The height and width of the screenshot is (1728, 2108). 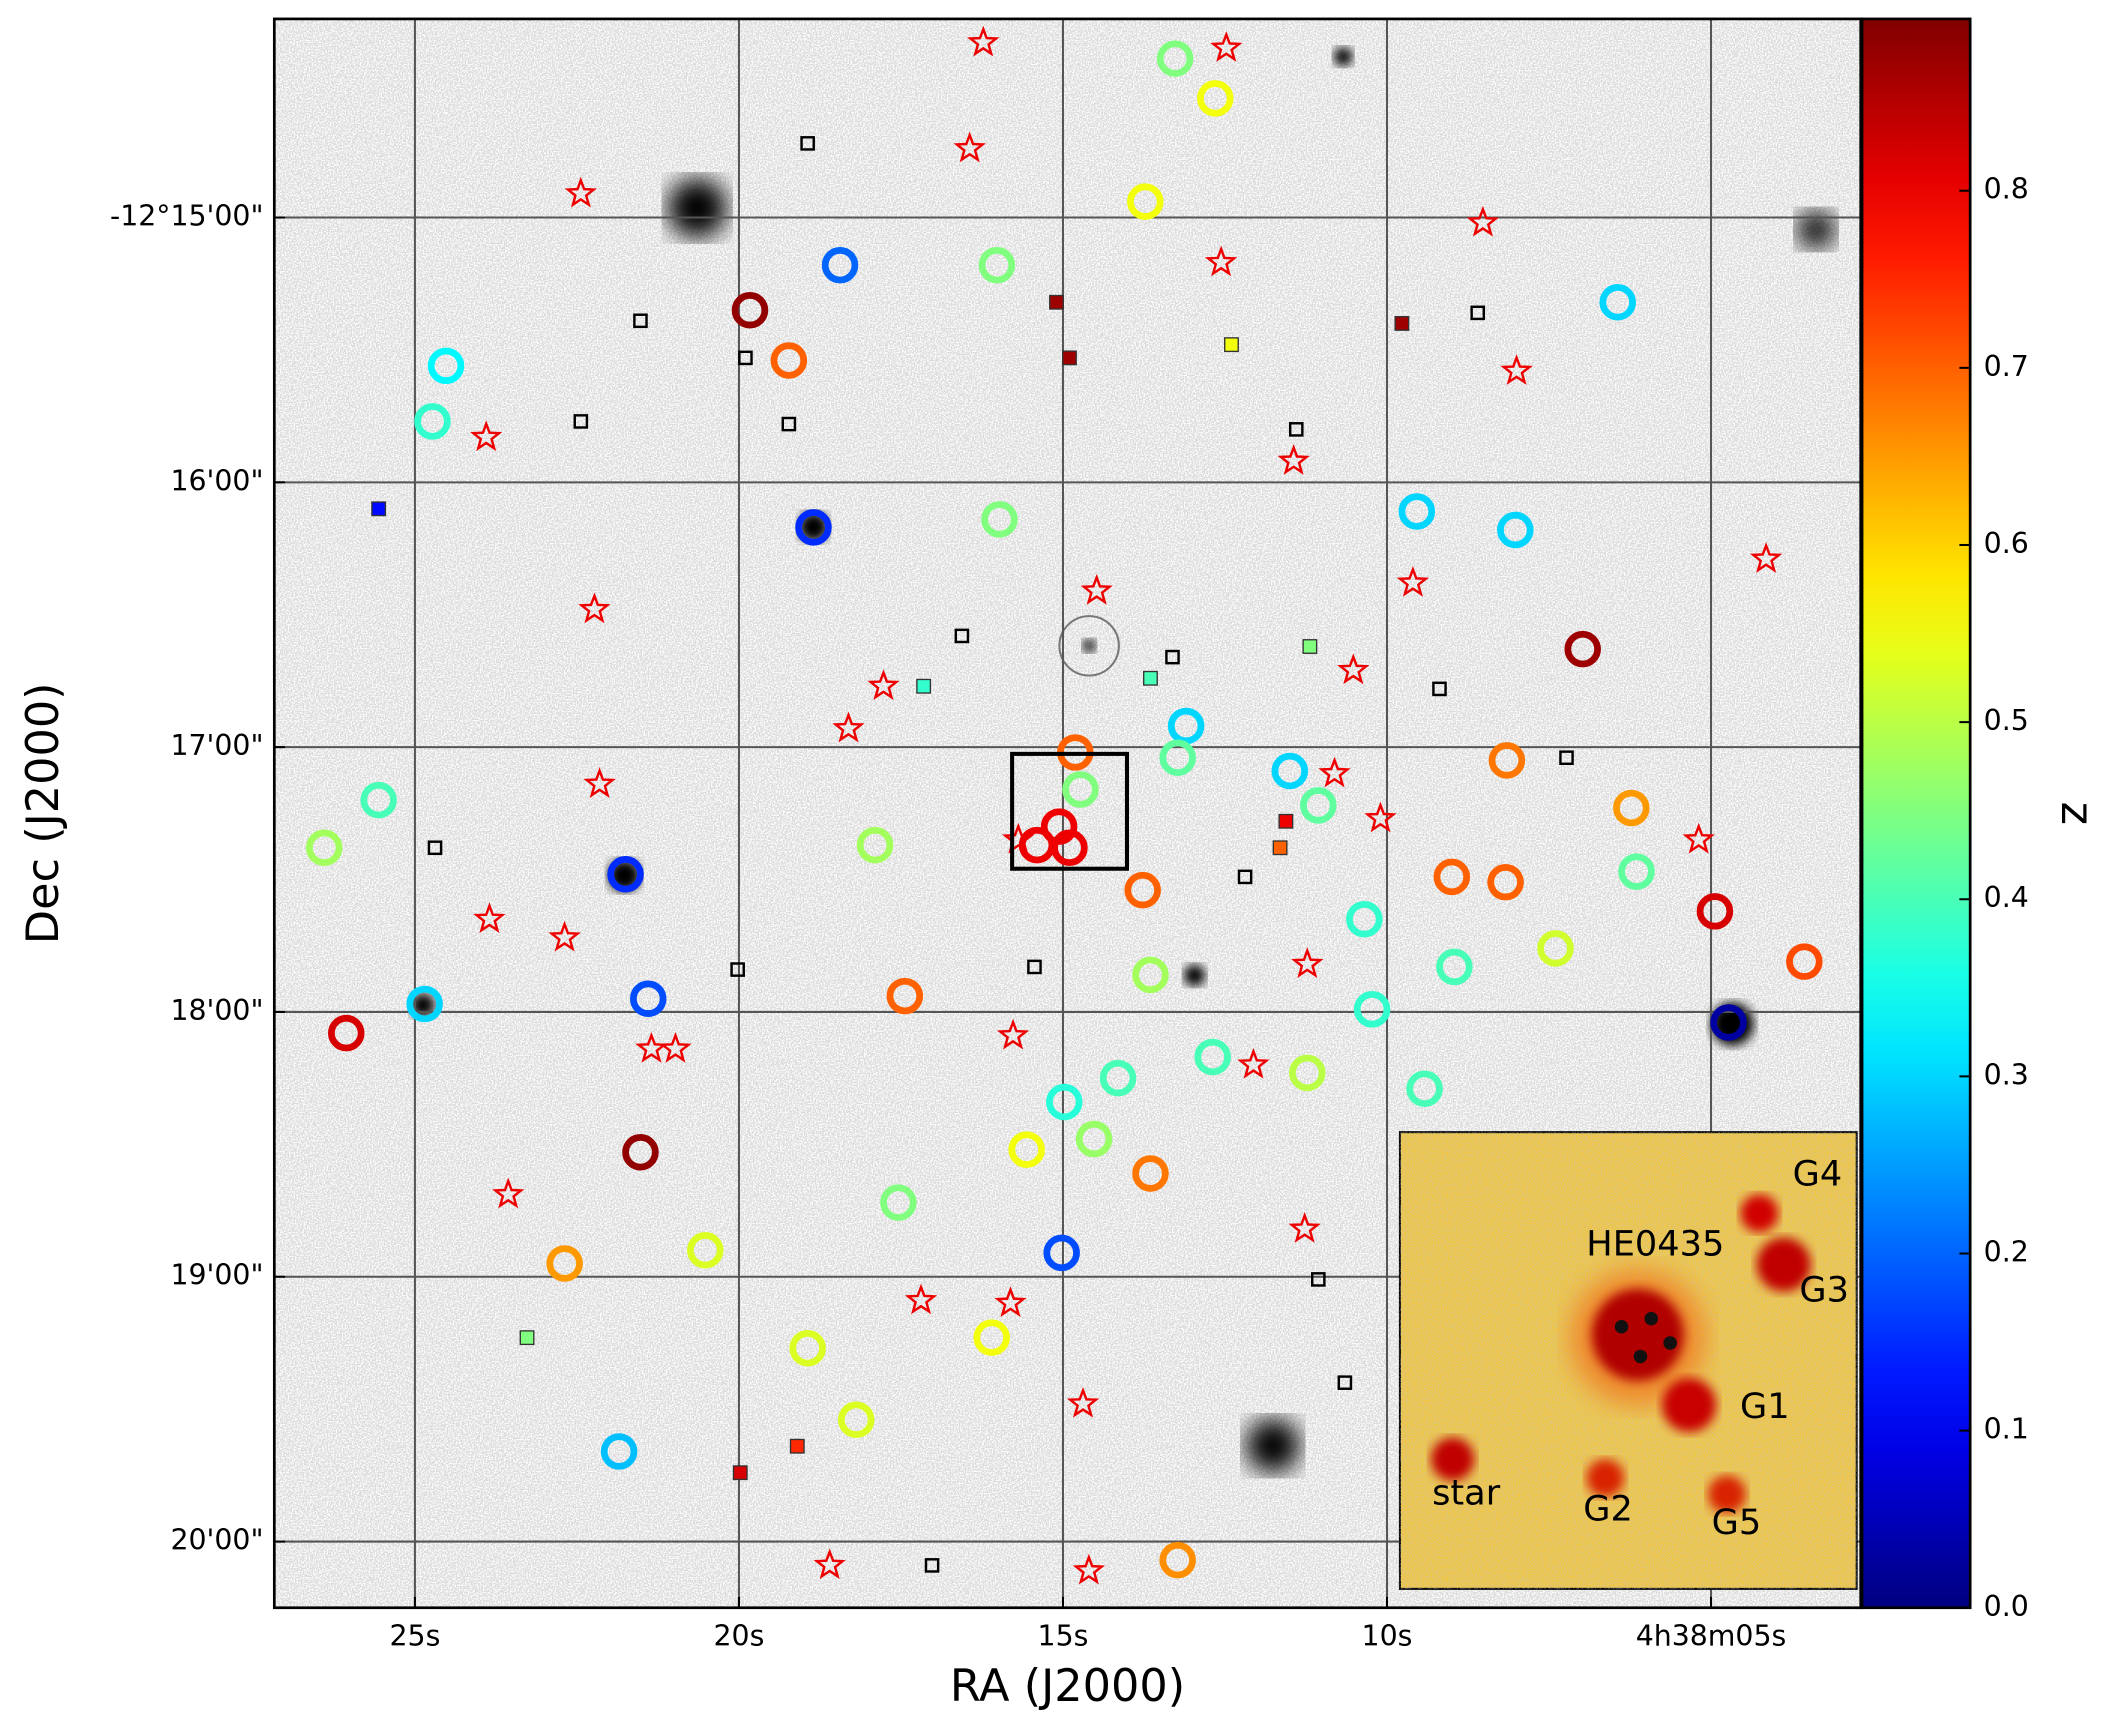 What do you see at coordinates (1387, 1635) in the screenshot?
I see `x-tick-label: 10s` at bounding box center [1387, 1635].